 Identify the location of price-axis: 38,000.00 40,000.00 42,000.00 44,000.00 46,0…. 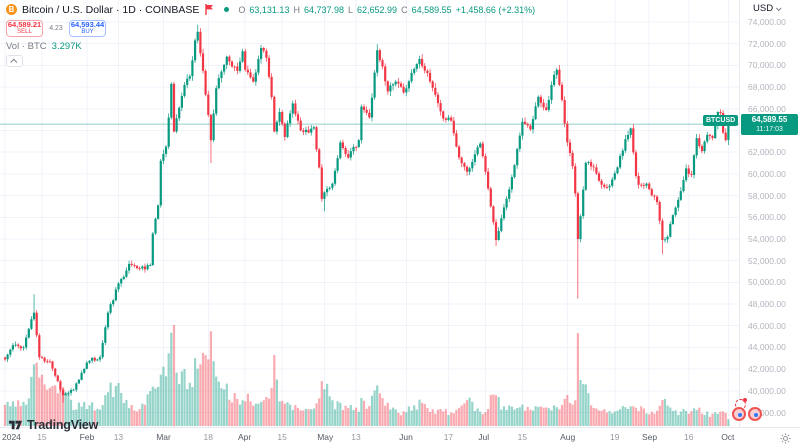
(769, 213).